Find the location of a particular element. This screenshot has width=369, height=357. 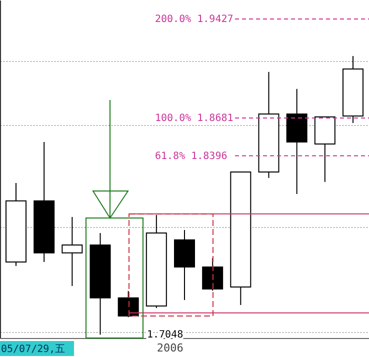

ref-line-label: 200.0% 1.9427 is located at coordinates (194, 19).